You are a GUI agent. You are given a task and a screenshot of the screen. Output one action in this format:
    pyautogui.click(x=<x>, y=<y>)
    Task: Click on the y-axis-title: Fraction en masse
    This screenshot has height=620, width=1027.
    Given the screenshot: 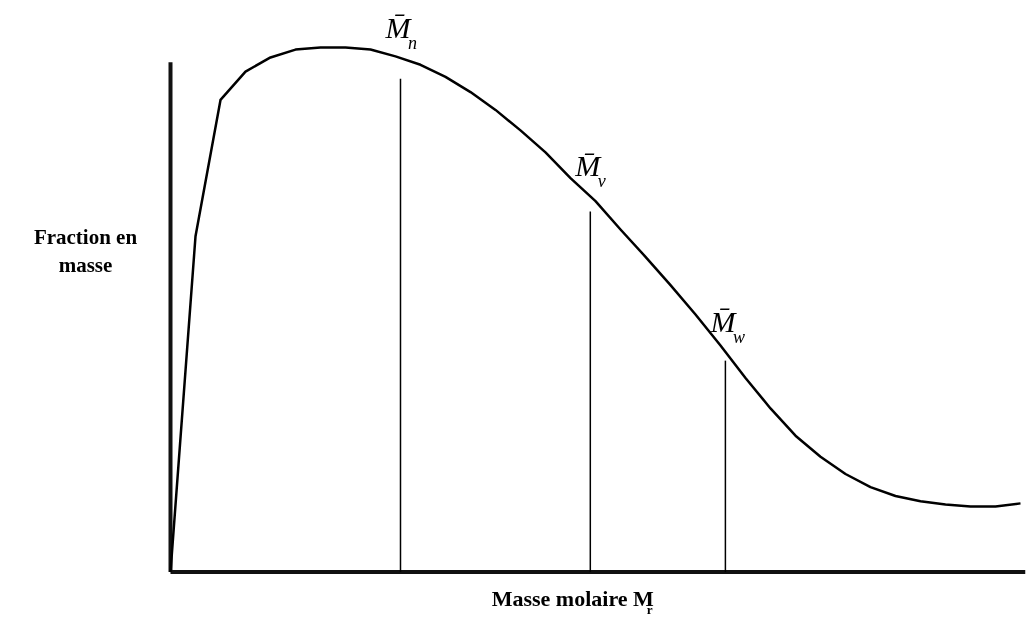 What is the action you would take?
    pyautogui.click(x=85, y=251)
    